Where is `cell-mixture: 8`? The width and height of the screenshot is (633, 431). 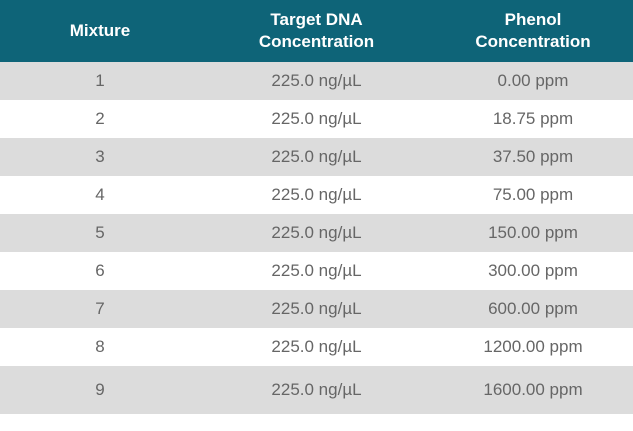
cell-mixture: 8 is located at coordinates (100, 346).